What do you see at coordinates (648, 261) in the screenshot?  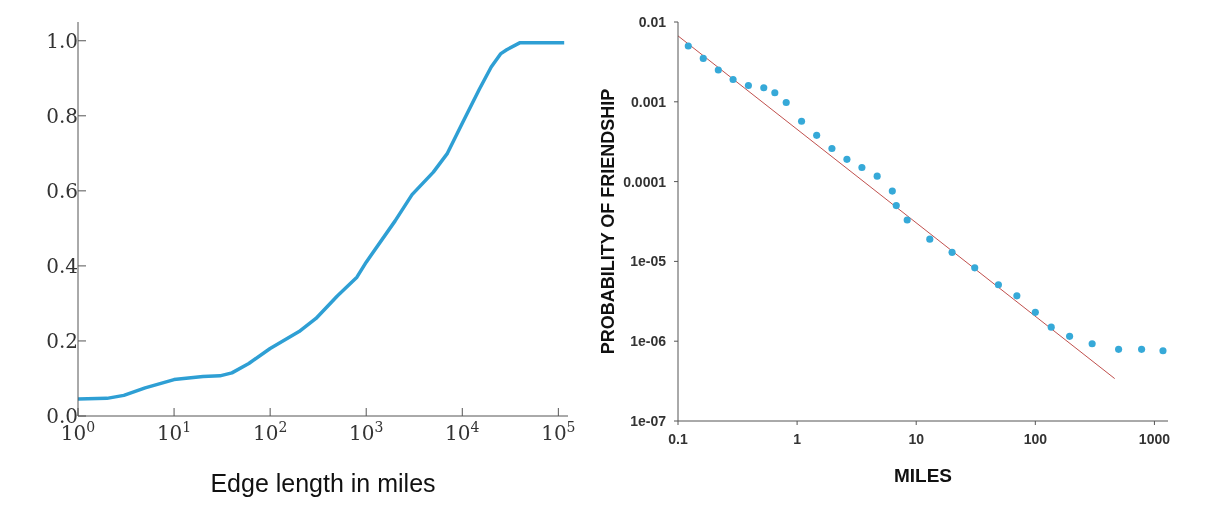 I see `y-tick-label: 1e-05` at bounding box center [648, 261].